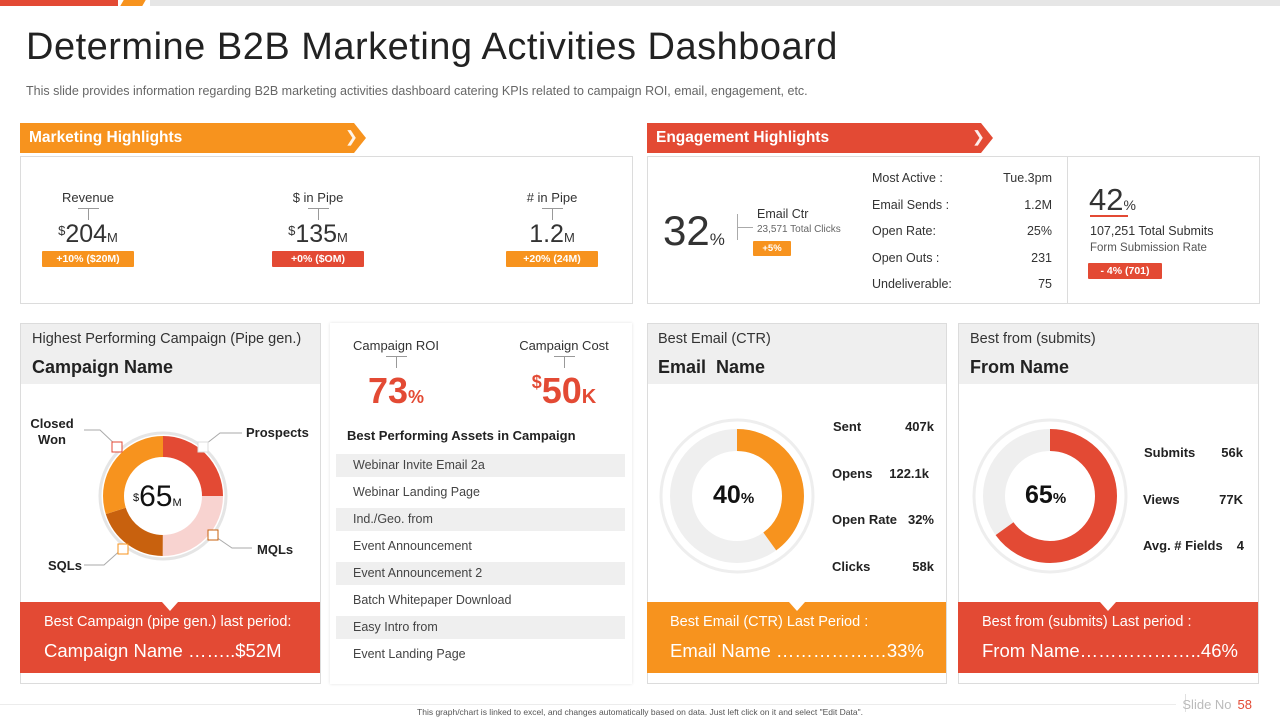  What do you see at coordinates (432, 600) in the screenshot?
I see `asset-item: Batch Whitepaper Download` at bounding box center [432, 600].